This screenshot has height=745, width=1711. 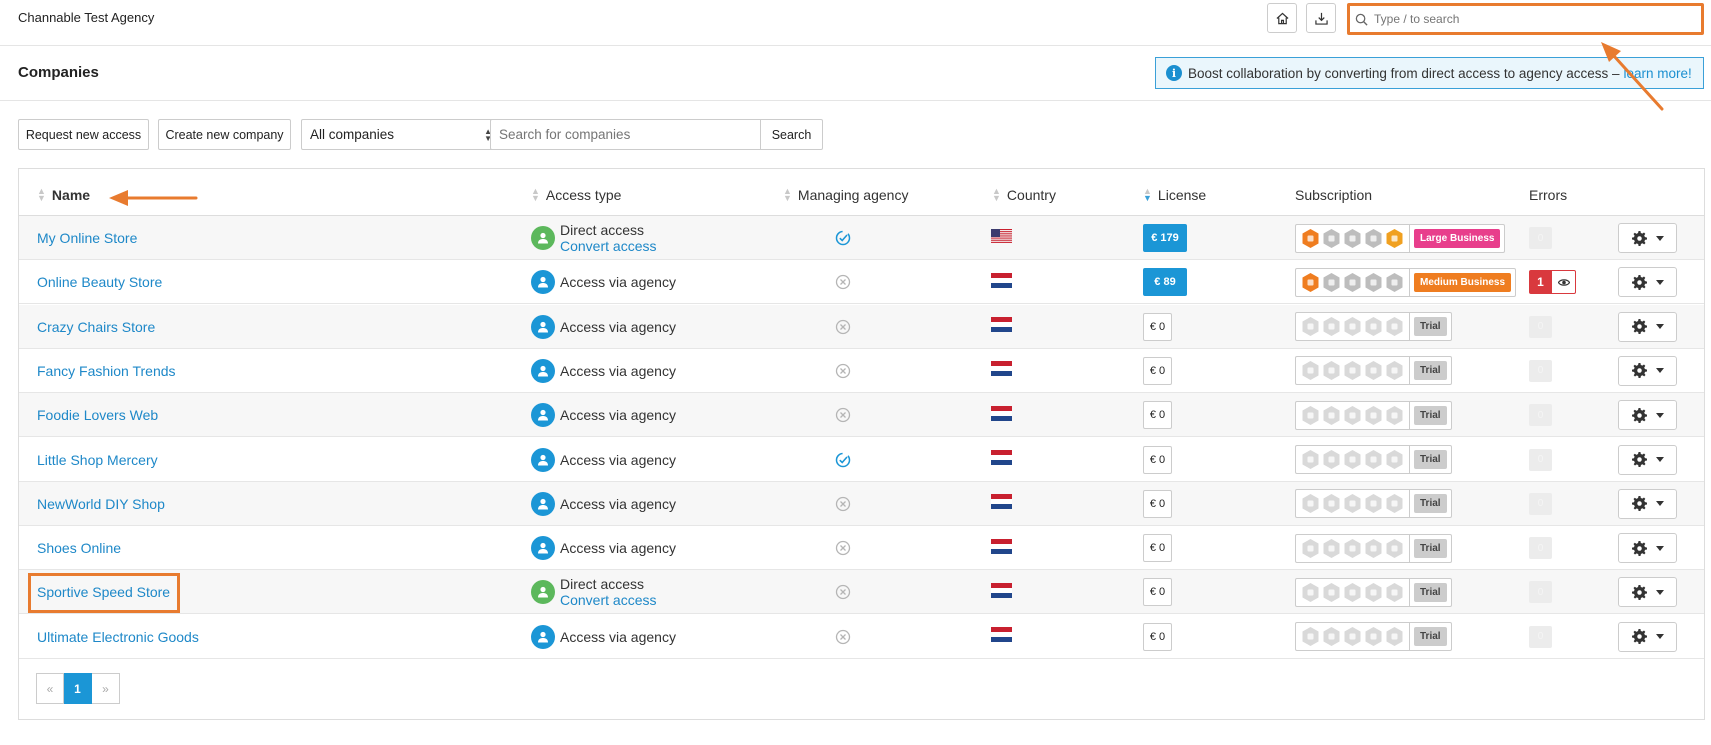 I want to click on company-search-input, so click(x=624, y=134).